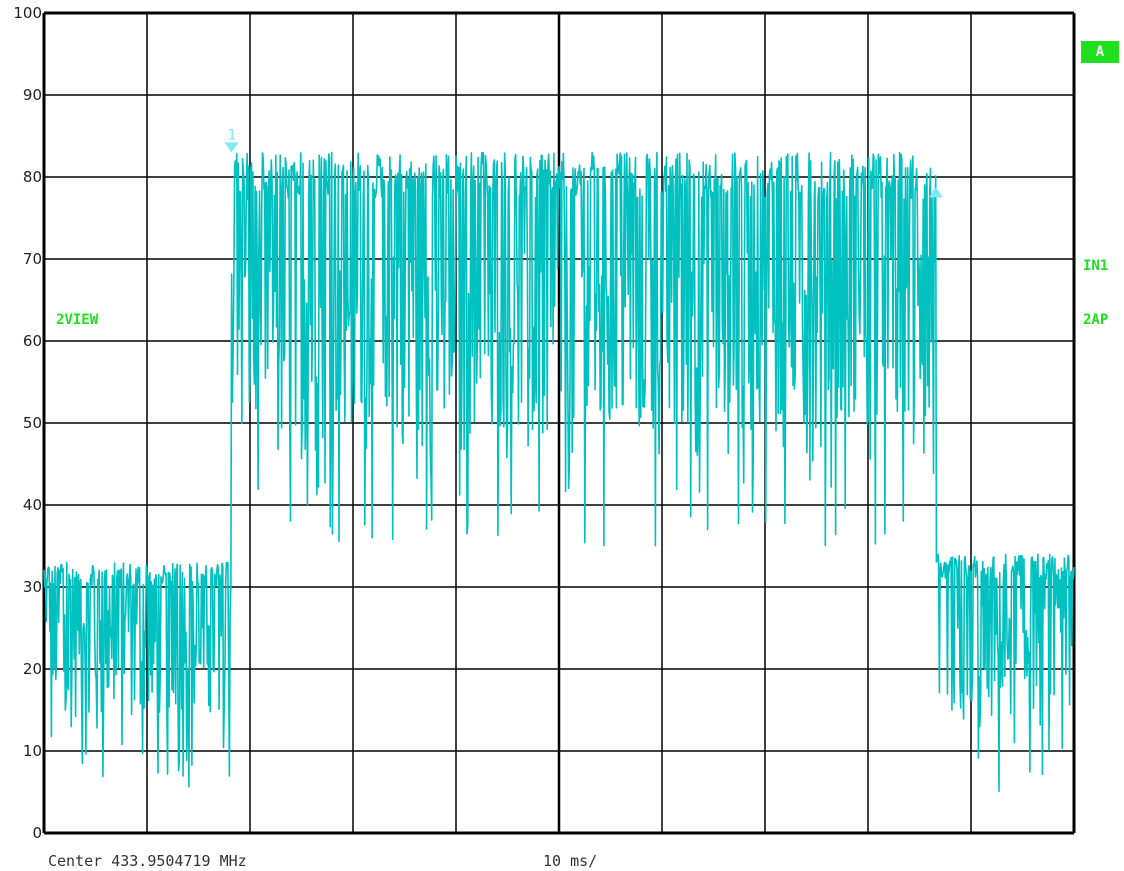 The width and height of the screenshot is (1124, 871). What do you see at coordinates (32, 751) in the screenshot?
I see `y-tick-label: 10` at bounding box center [32, 751].